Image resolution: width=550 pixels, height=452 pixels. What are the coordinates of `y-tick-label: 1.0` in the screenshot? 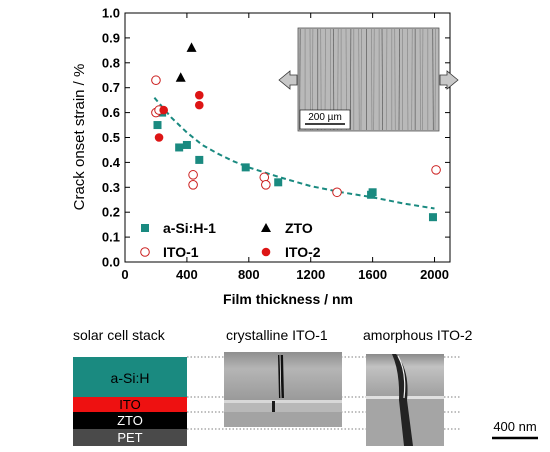 It's located at (111, 13).